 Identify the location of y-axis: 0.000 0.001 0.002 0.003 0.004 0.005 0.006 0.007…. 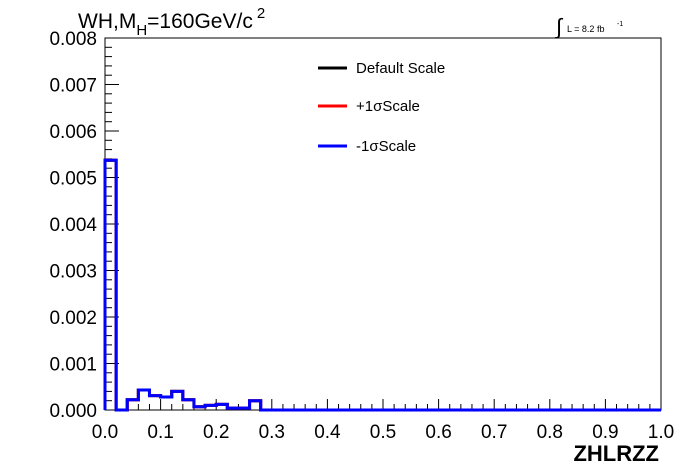
(84, 225).